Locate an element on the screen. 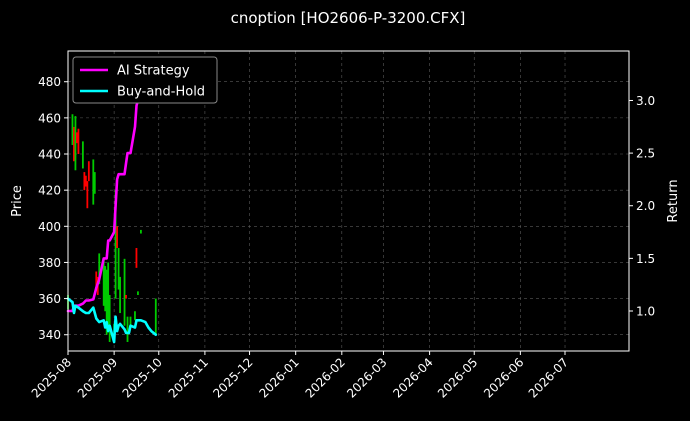 Image resolution: width=690 pixels, height=421 pixels. series-line-buy-and-hold is located at coordinates (112, 320).